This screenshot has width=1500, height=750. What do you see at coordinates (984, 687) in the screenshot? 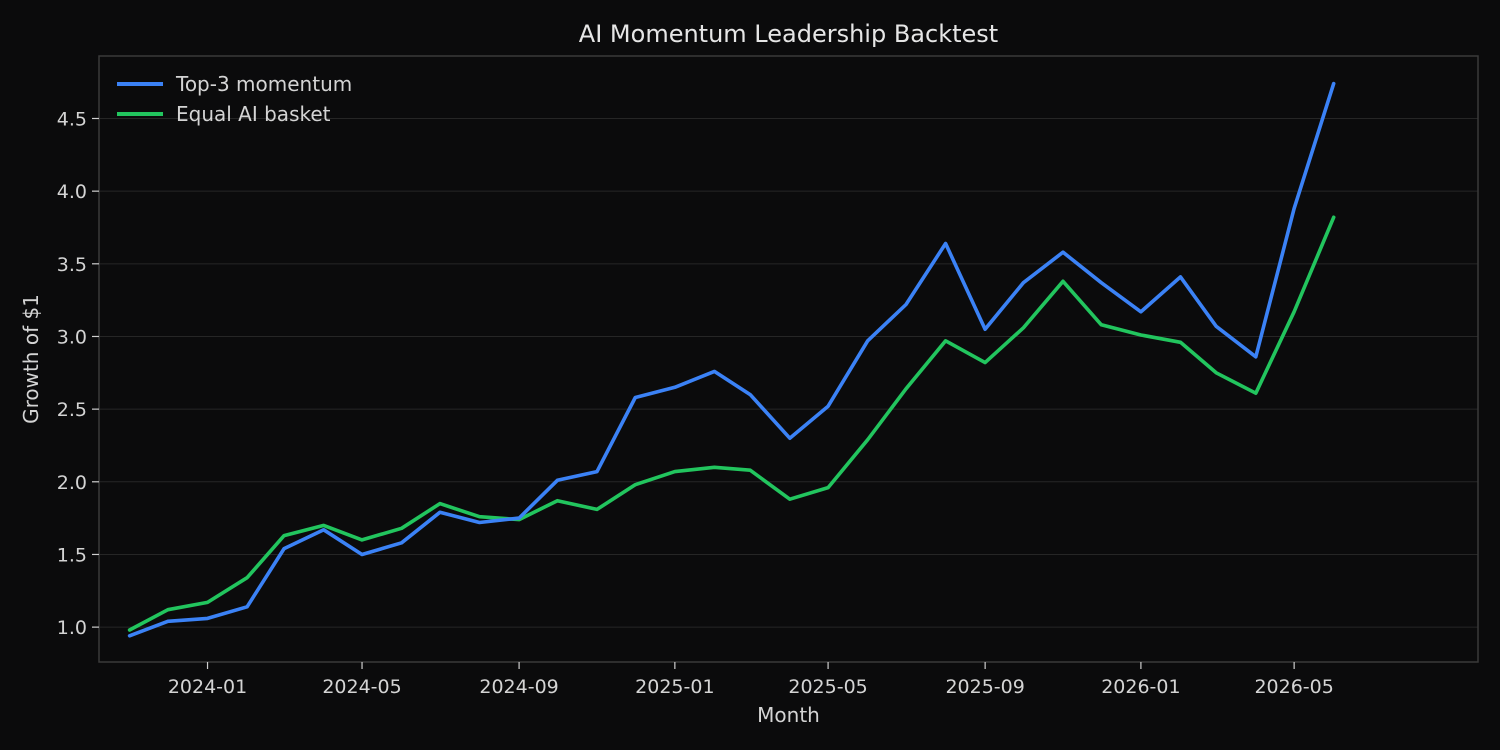
I see `x-tick-label: 2025-09` at bounding box center [984, 687].